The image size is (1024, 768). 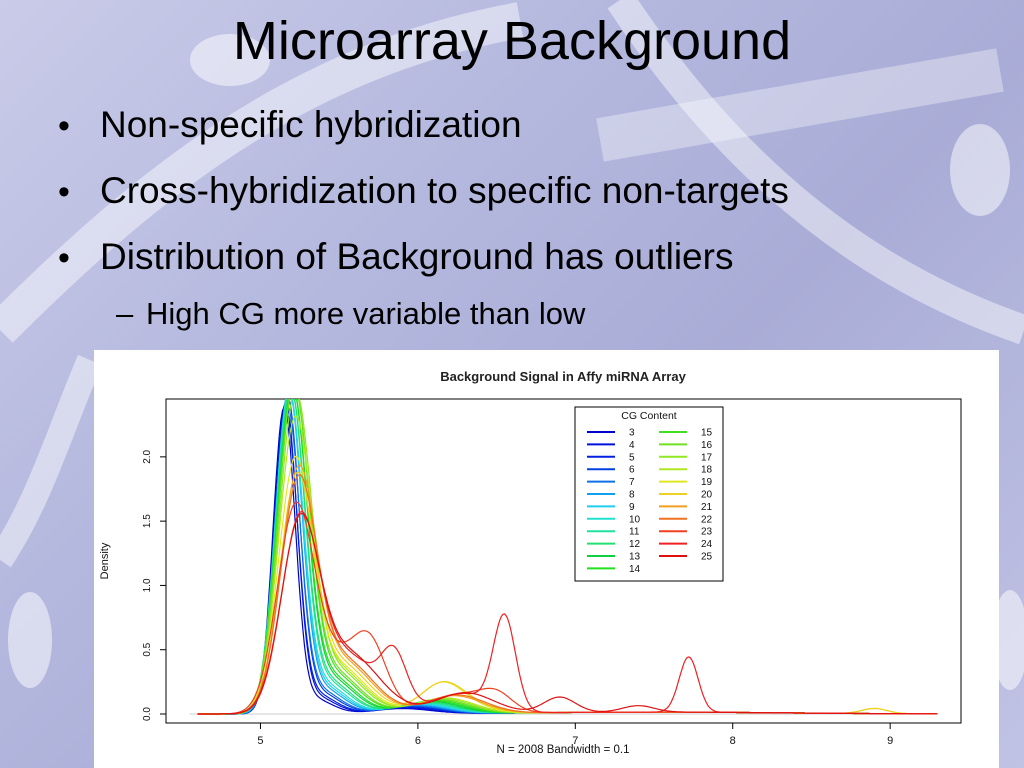 I want to click on x-tick-label: 7, so click(x=575, y=741).